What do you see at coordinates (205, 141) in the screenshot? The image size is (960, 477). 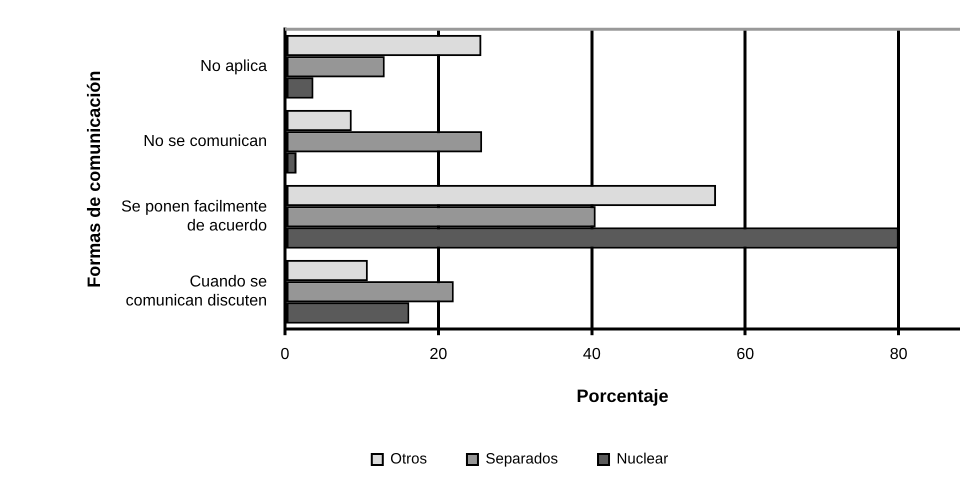 I see `y-tick-label: No se comunican` at bounding box center [205, 141].